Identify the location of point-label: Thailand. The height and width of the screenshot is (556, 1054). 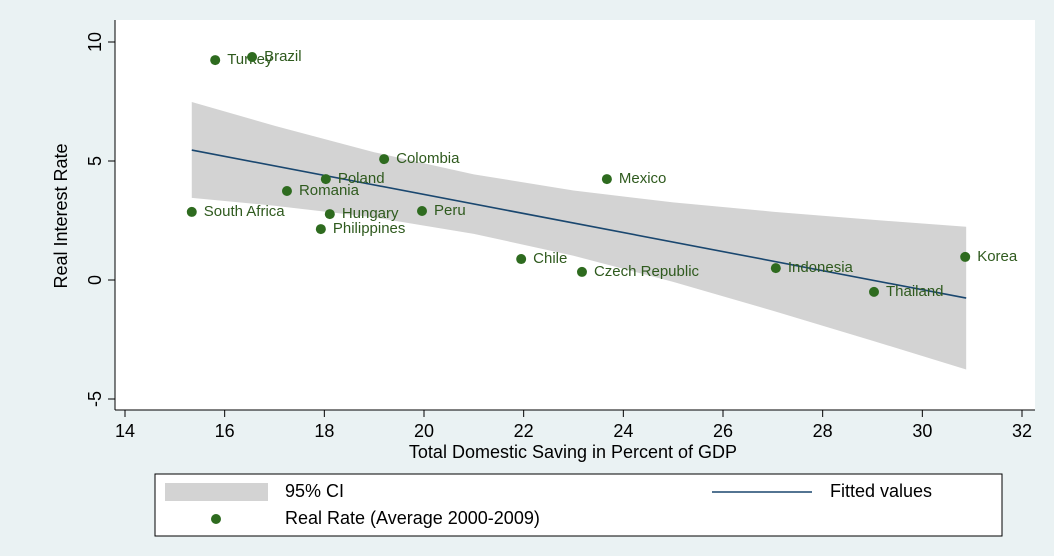
(915, 291).